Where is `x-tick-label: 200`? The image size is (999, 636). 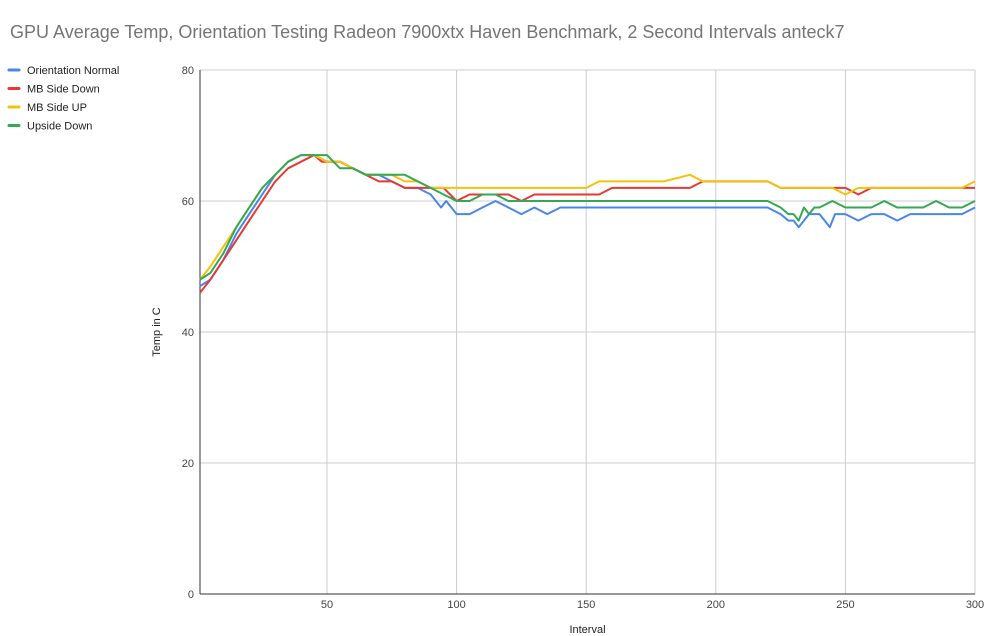 x-tick-label: 200 is located at coordinates (716, 605).